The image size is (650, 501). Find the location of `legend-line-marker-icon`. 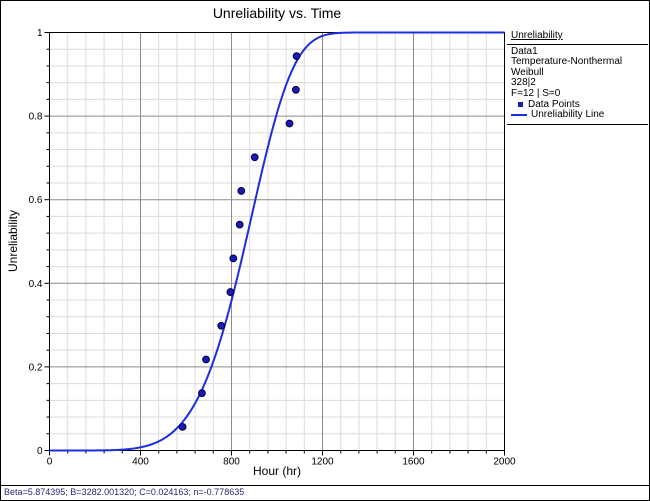

legend-line-marker-icon is located at coordinates (519, 115).